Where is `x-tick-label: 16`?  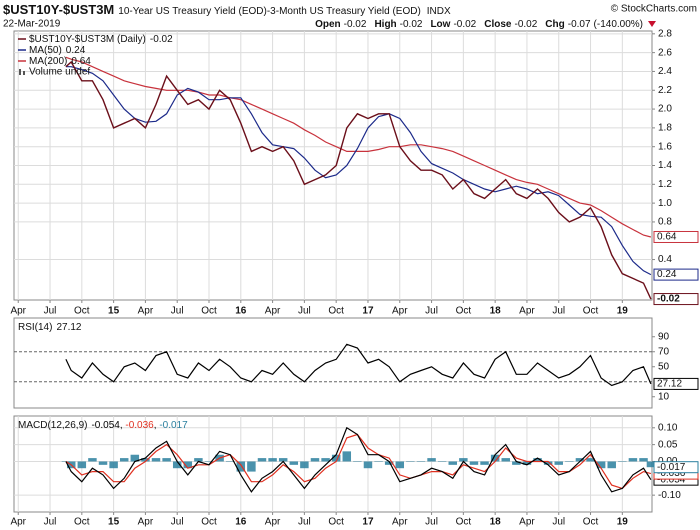 x-tick-label: 16 is located at coordinates (241, 522).